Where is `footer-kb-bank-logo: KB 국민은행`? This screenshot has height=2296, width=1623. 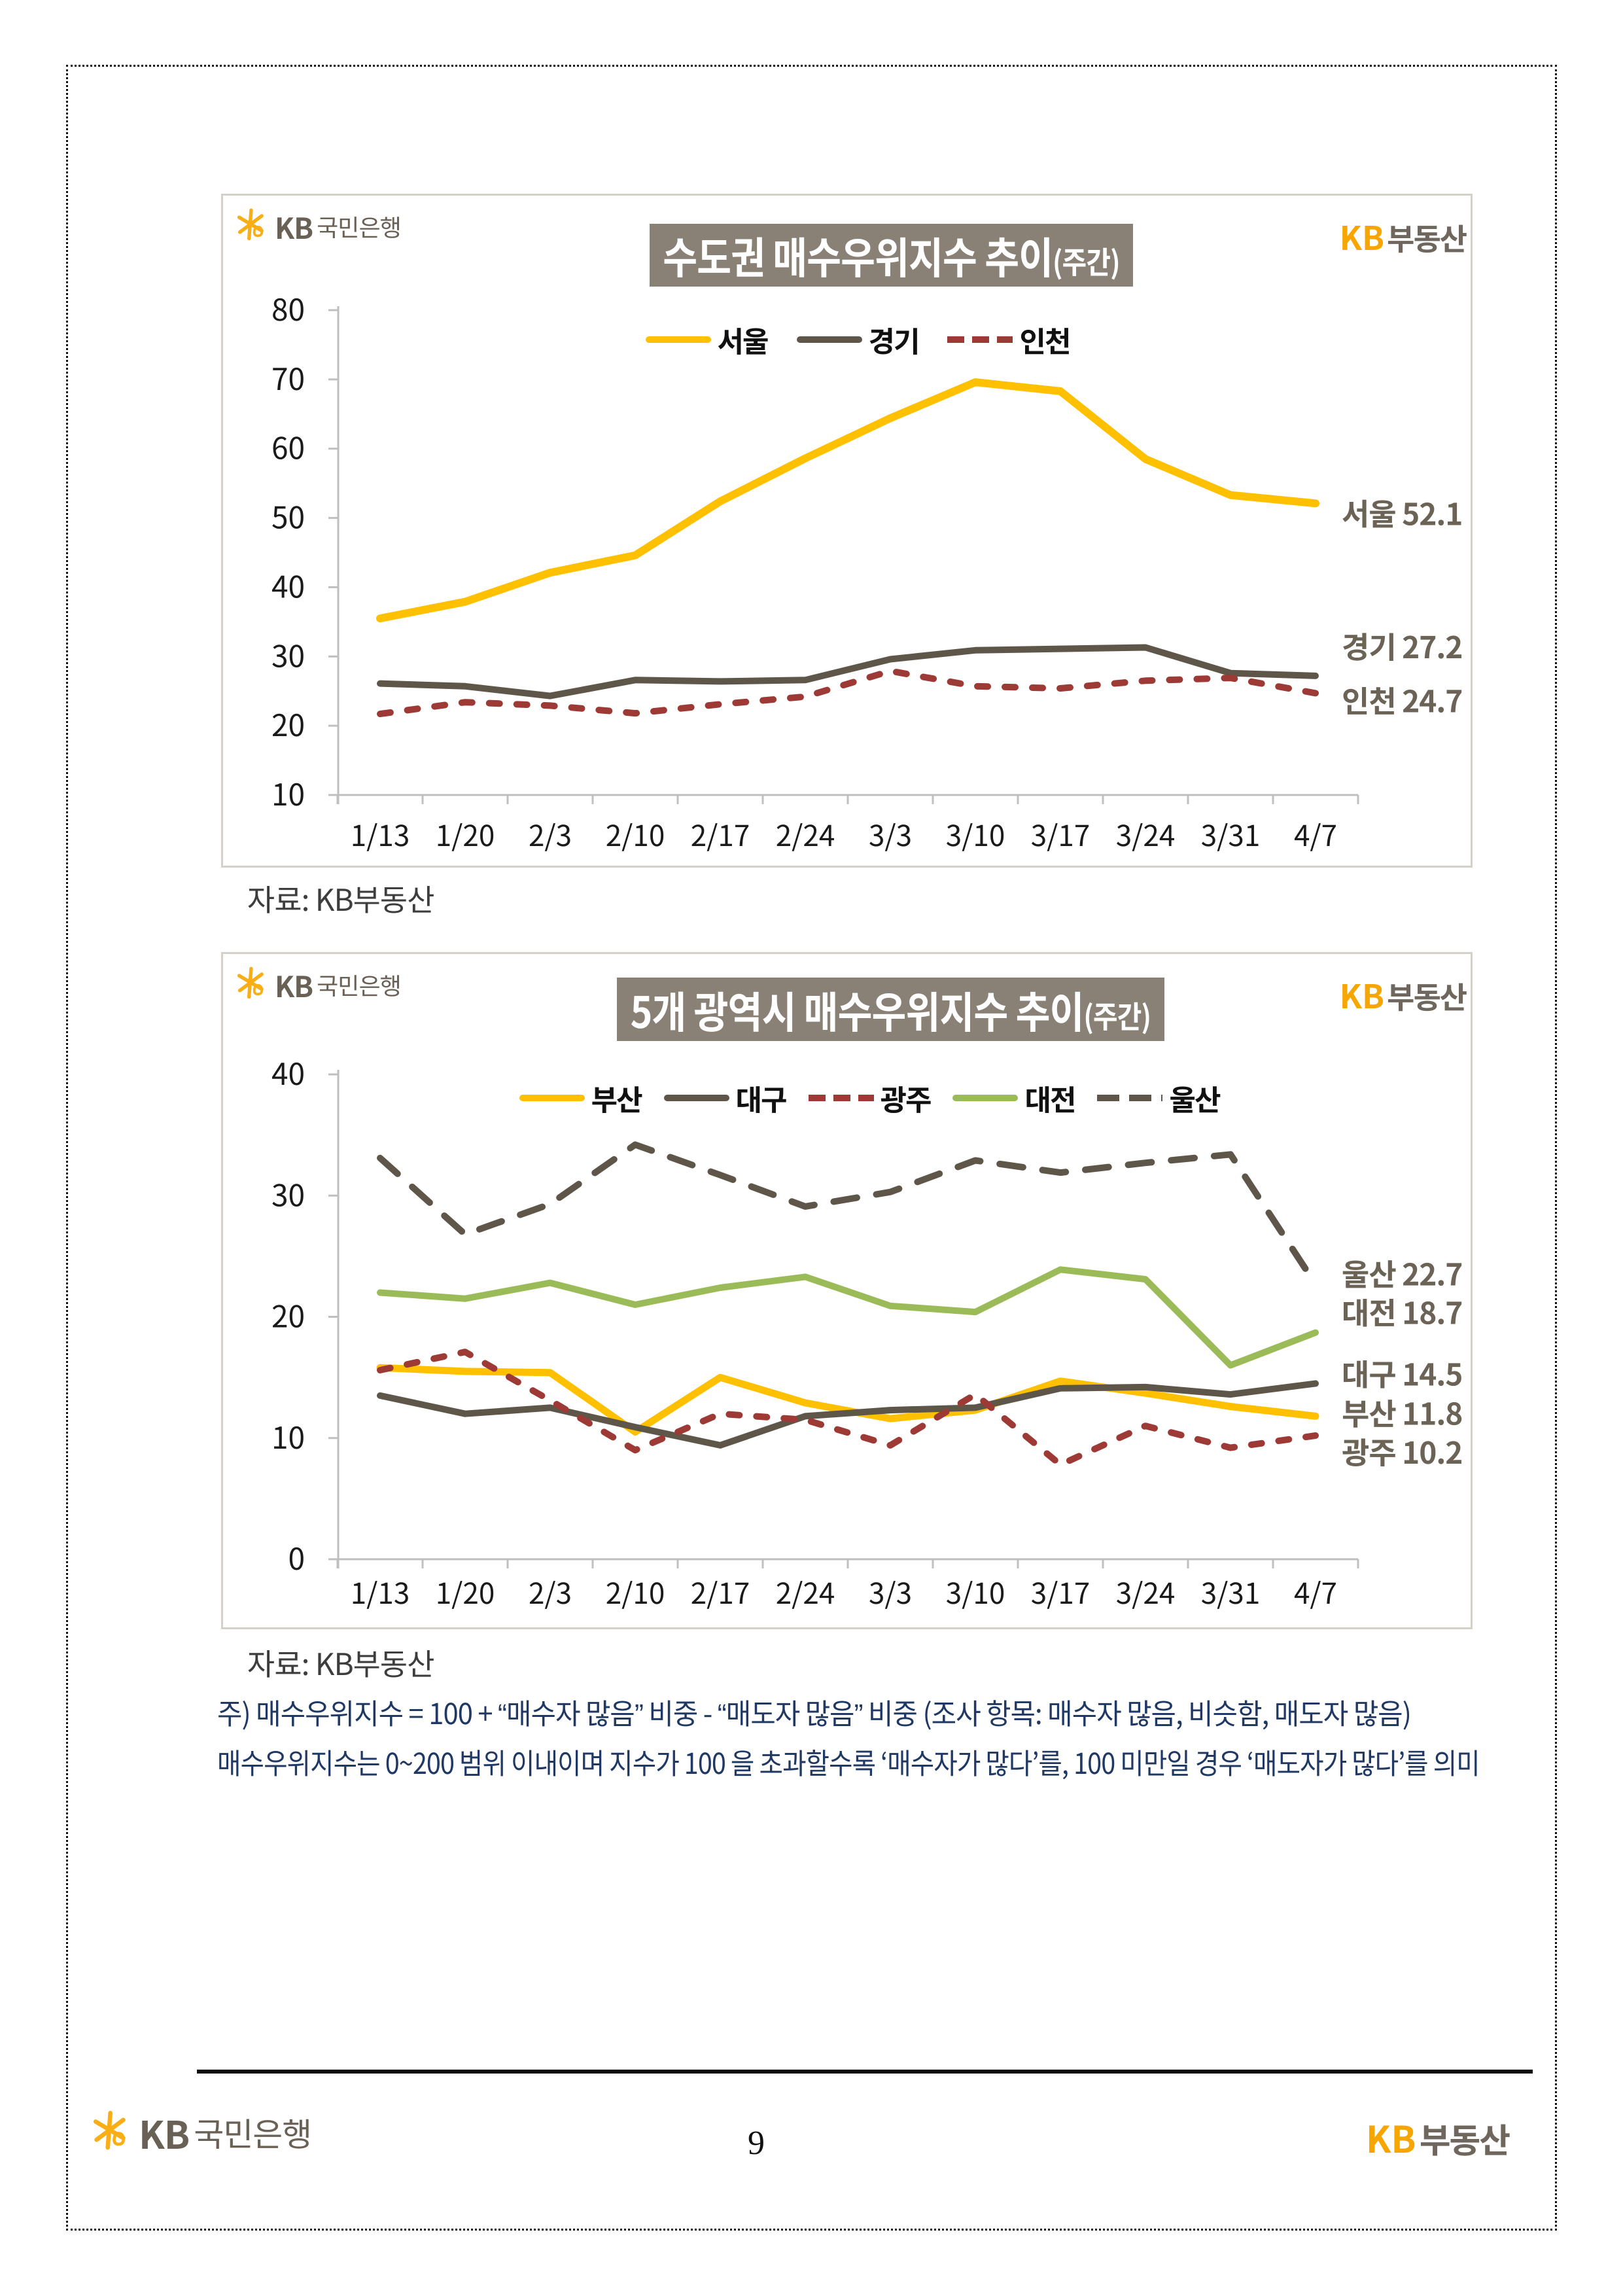 footer-kb-bank-logo: KB 국민은행 is located at coordinates (201, 2132).